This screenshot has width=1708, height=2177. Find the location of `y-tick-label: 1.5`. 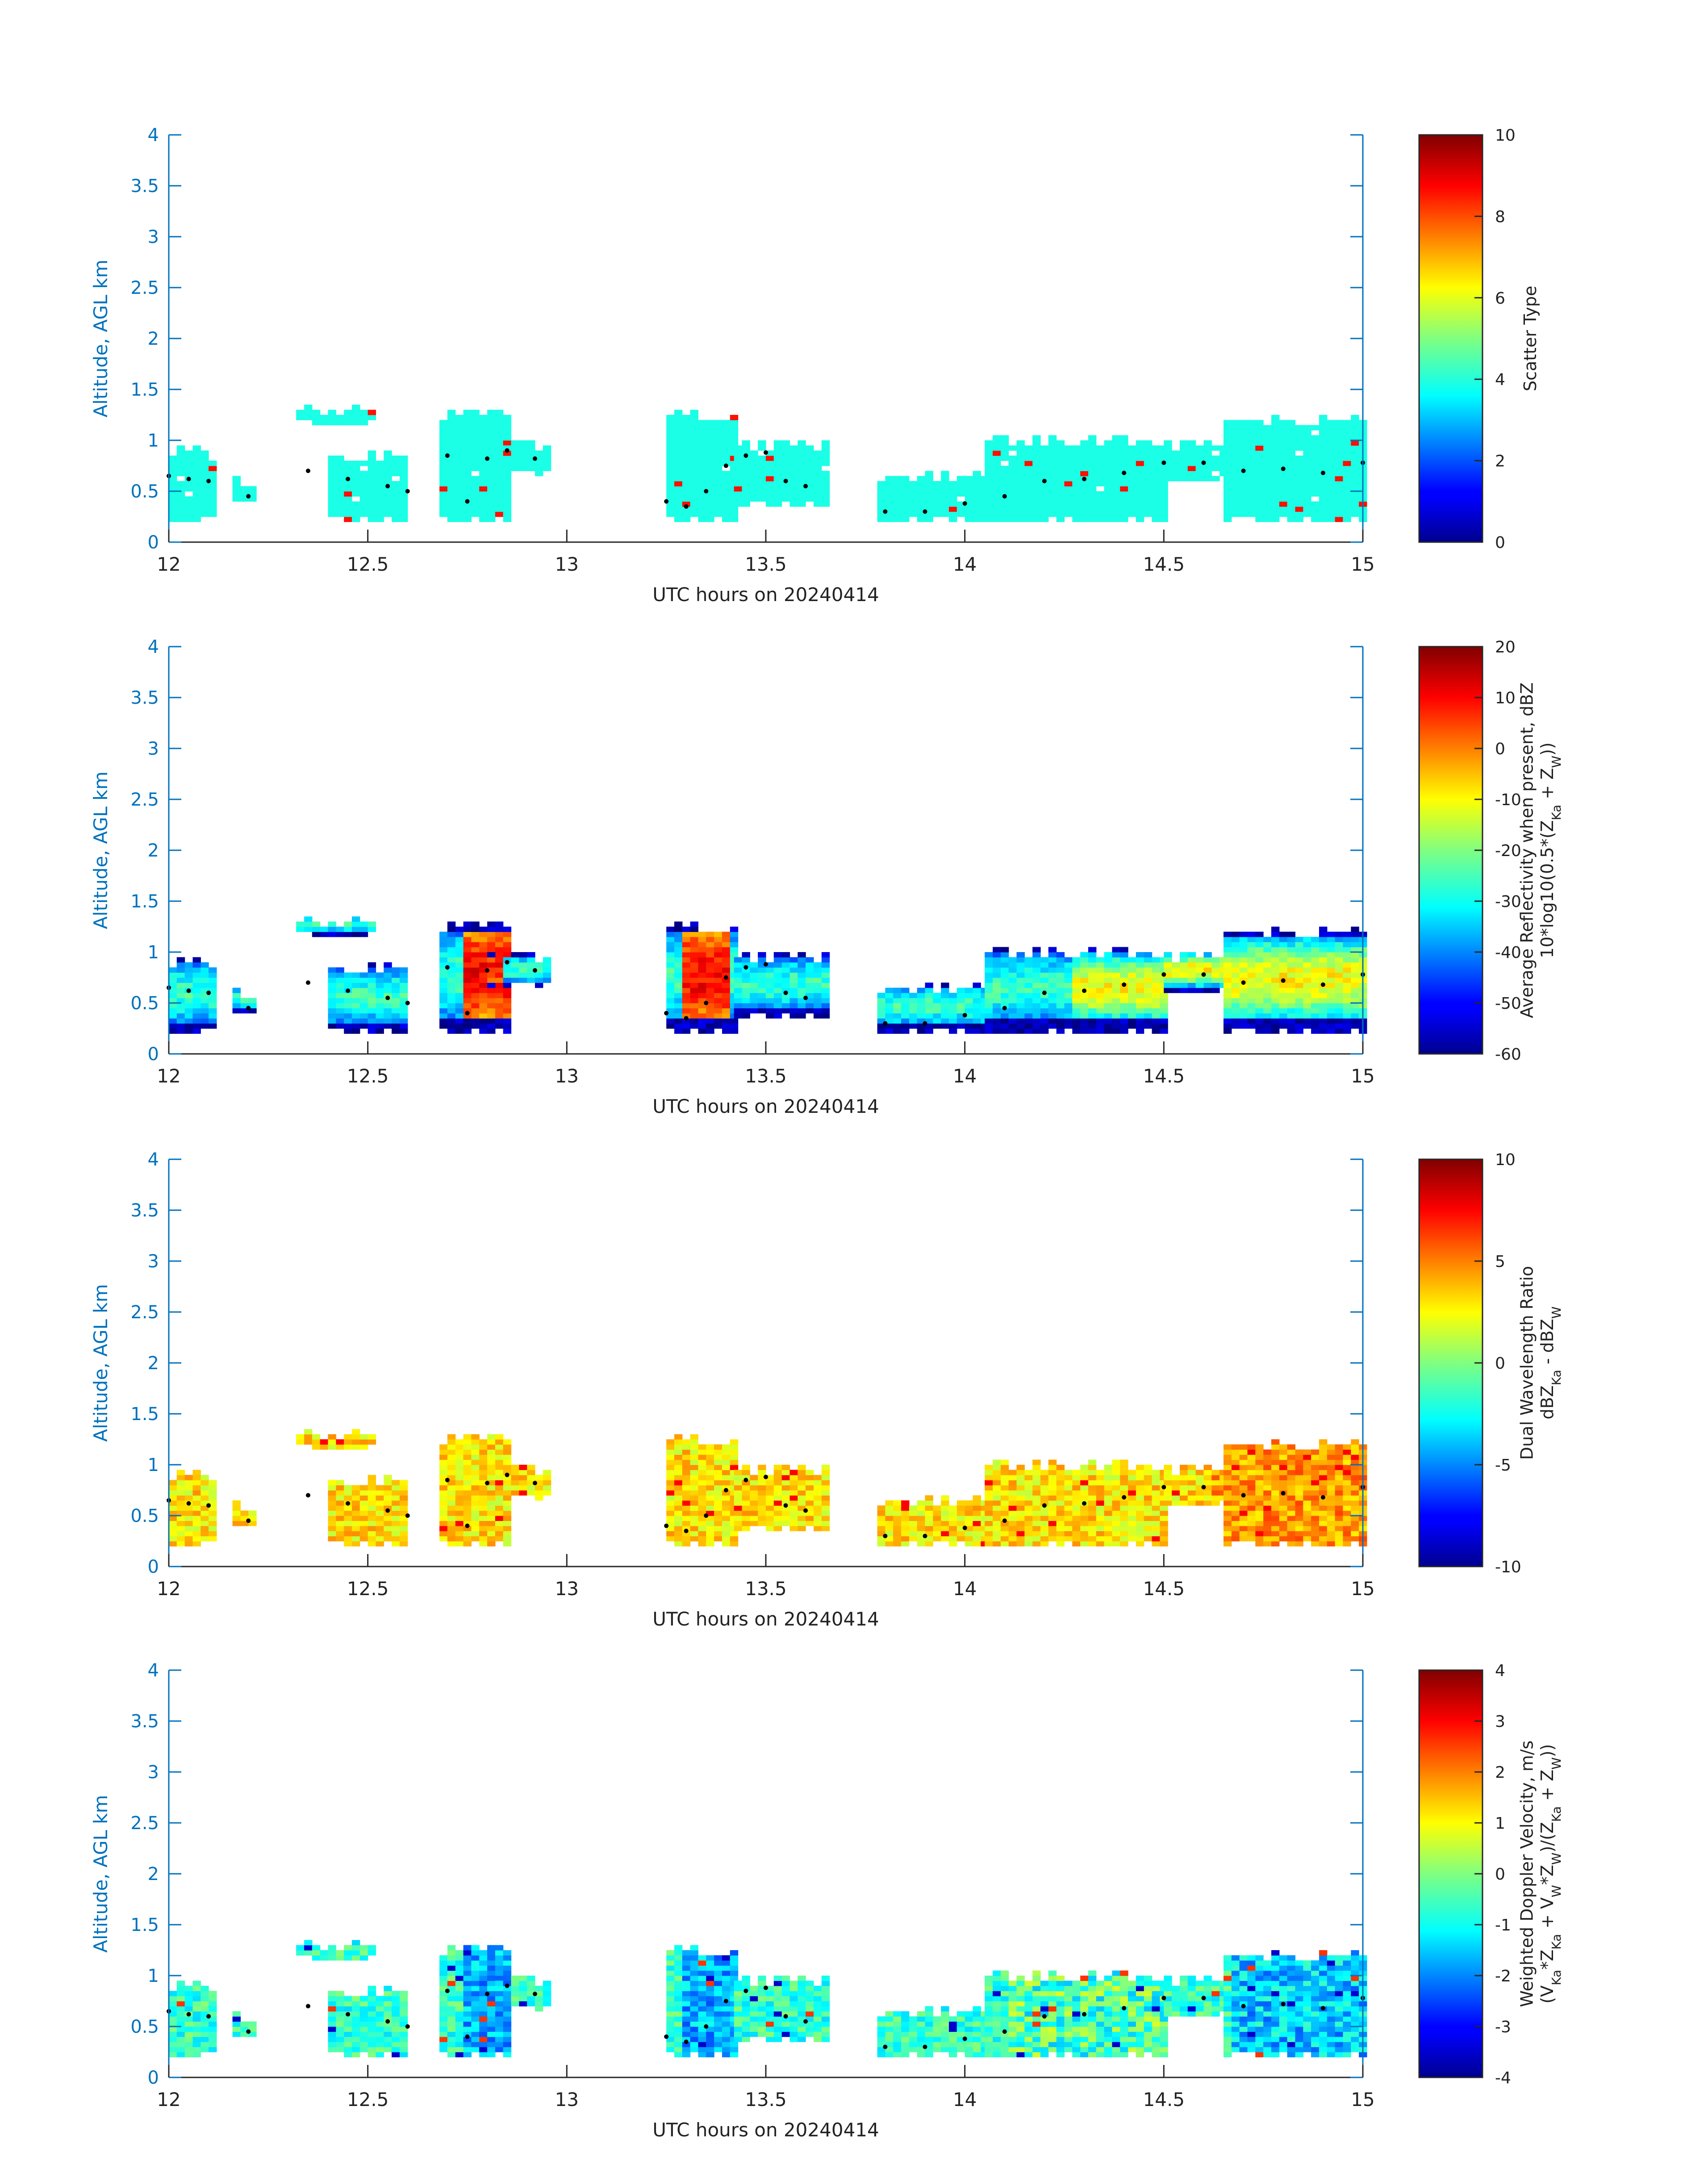

y-tick-label: 1.5 is located at coordinates (144, 390).